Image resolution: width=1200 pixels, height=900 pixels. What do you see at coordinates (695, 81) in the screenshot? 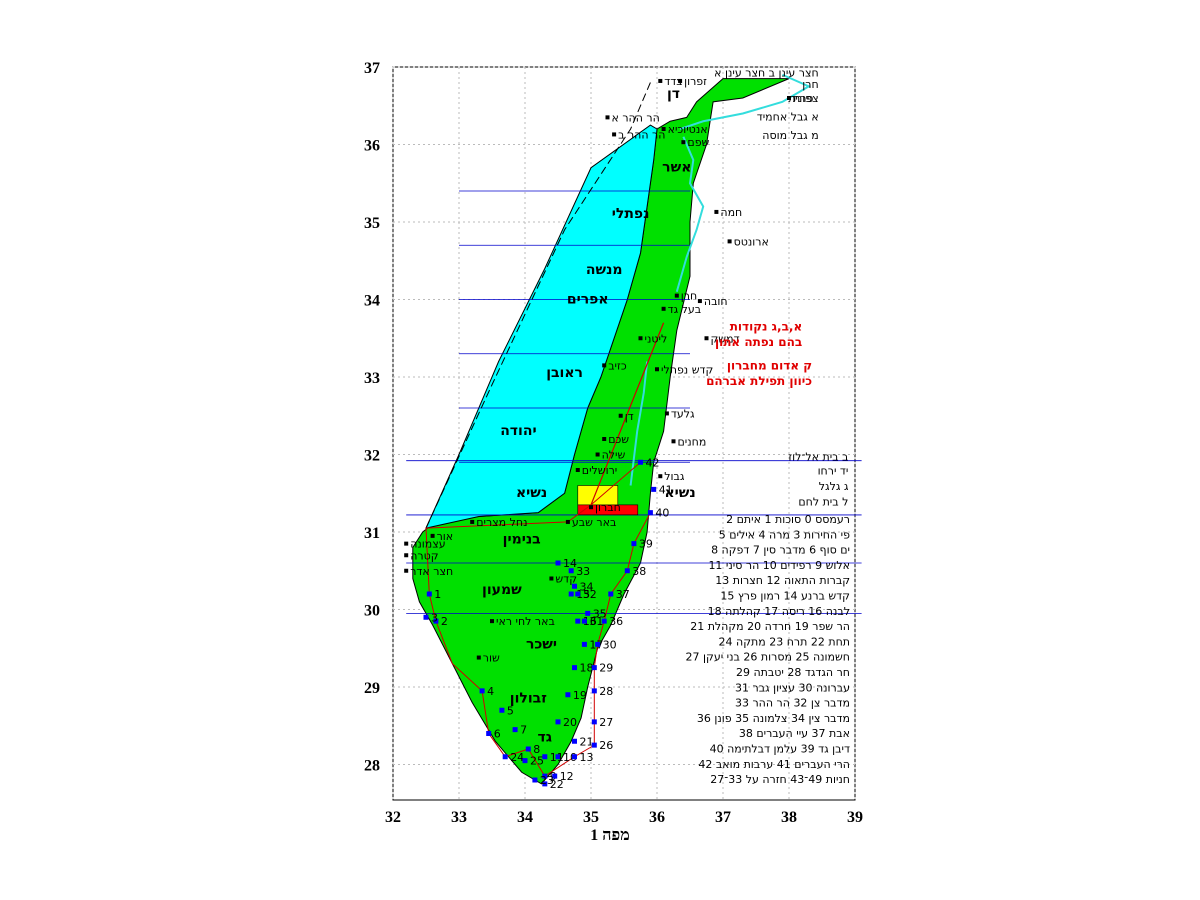
I see `place-label: זפרון` at bounding box center [695, 81].